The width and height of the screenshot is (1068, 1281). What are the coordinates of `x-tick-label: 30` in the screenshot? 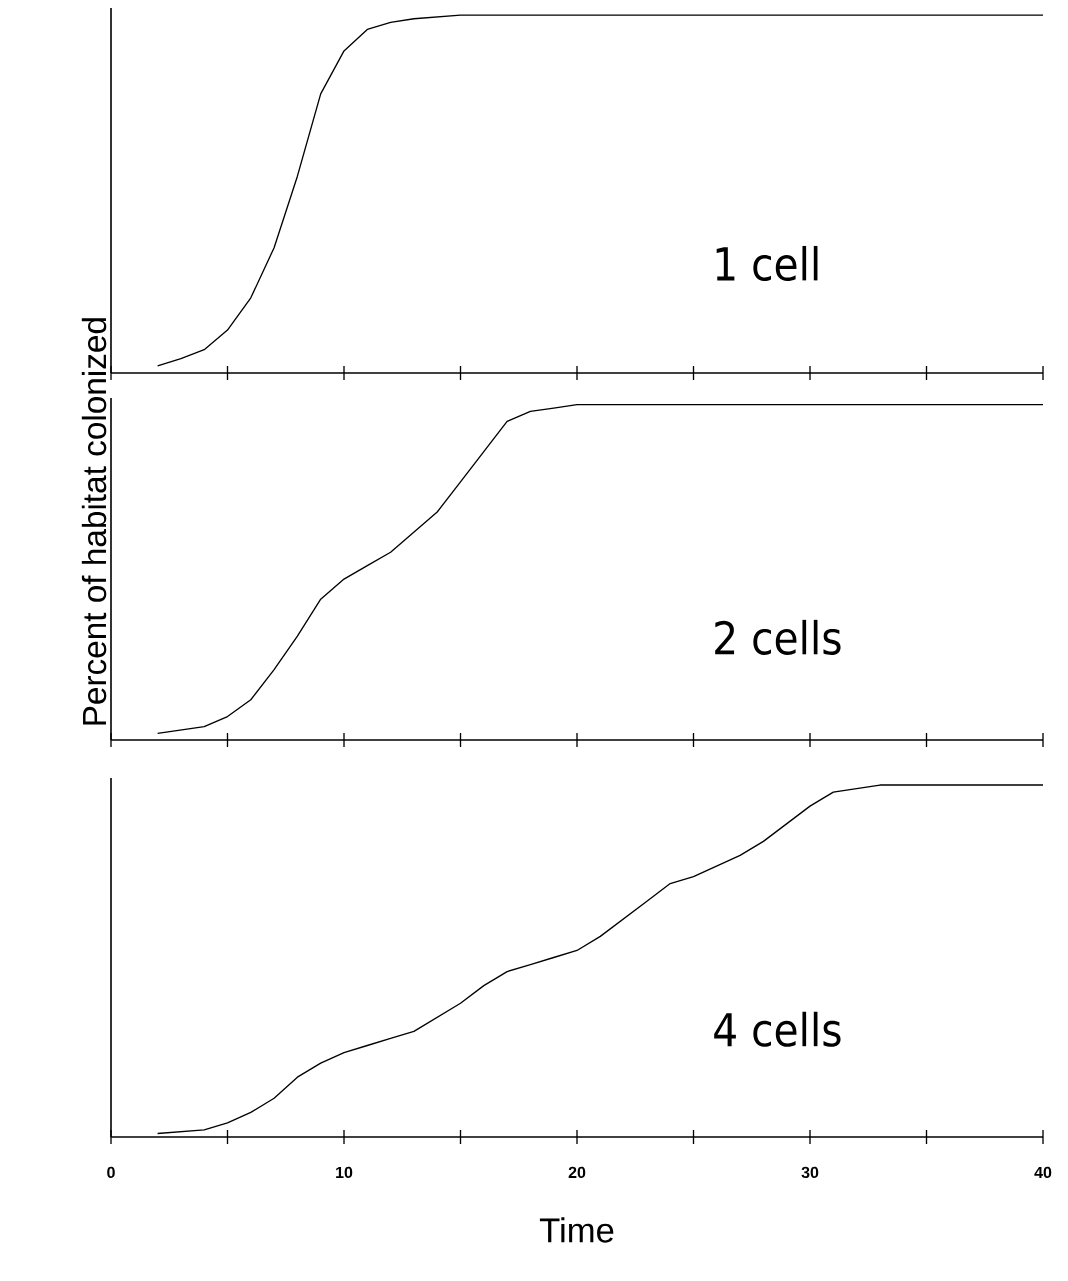 It's located at (810, 1172).